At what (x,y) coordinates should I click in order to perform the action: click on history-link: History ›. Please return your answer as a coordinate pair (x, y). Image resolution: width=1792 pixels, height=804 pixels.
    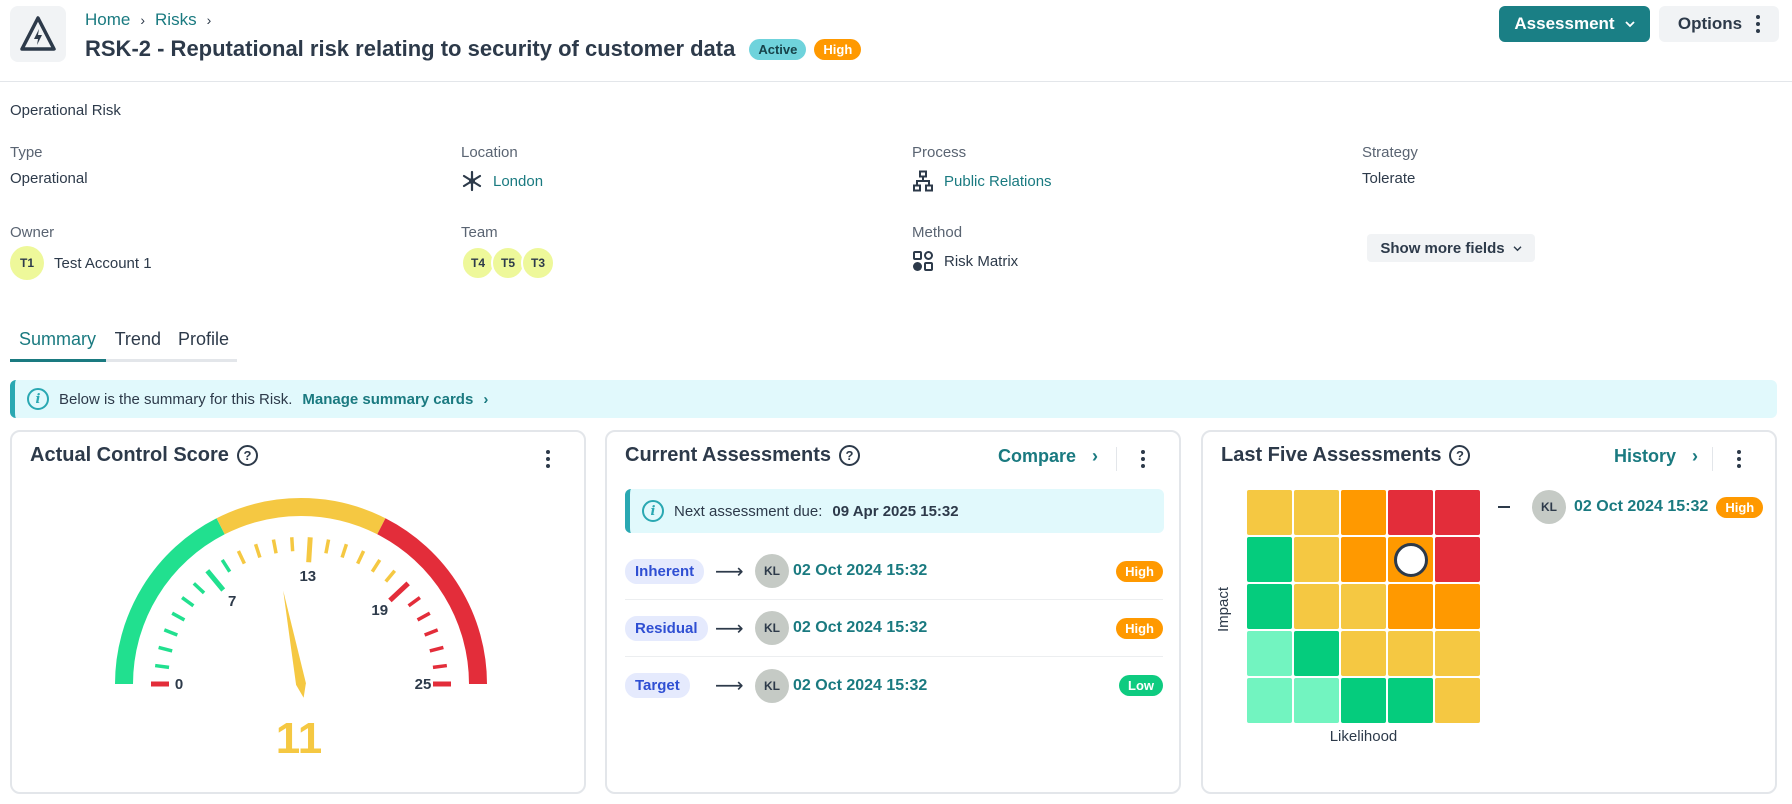
    Looking at the image, I should click on (1656, 456).